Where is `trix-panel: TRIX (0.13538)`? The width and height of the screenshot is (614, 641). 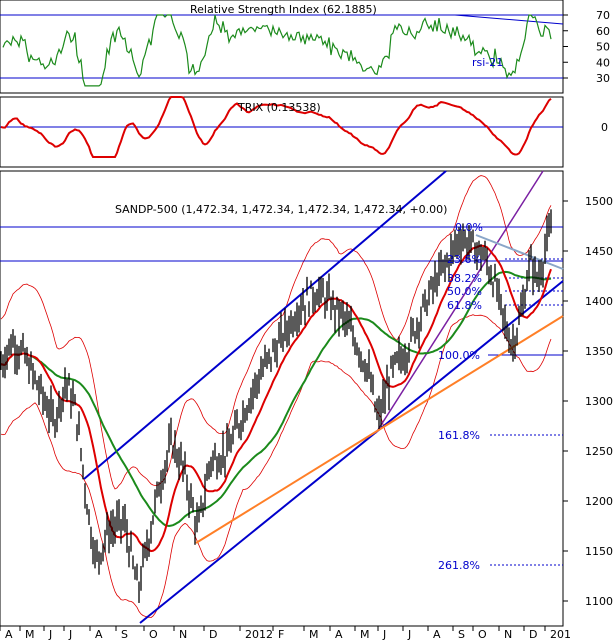
trix-panel: TRIX (0.13538) is located at coordinates (282, 132).